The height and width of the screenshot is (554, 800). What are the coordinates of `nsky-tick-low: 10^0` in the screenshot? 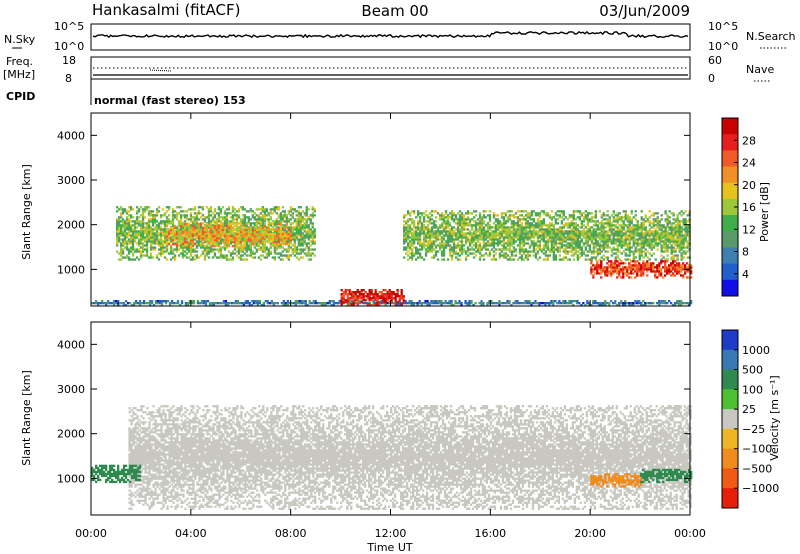 It's located at (69, 46).